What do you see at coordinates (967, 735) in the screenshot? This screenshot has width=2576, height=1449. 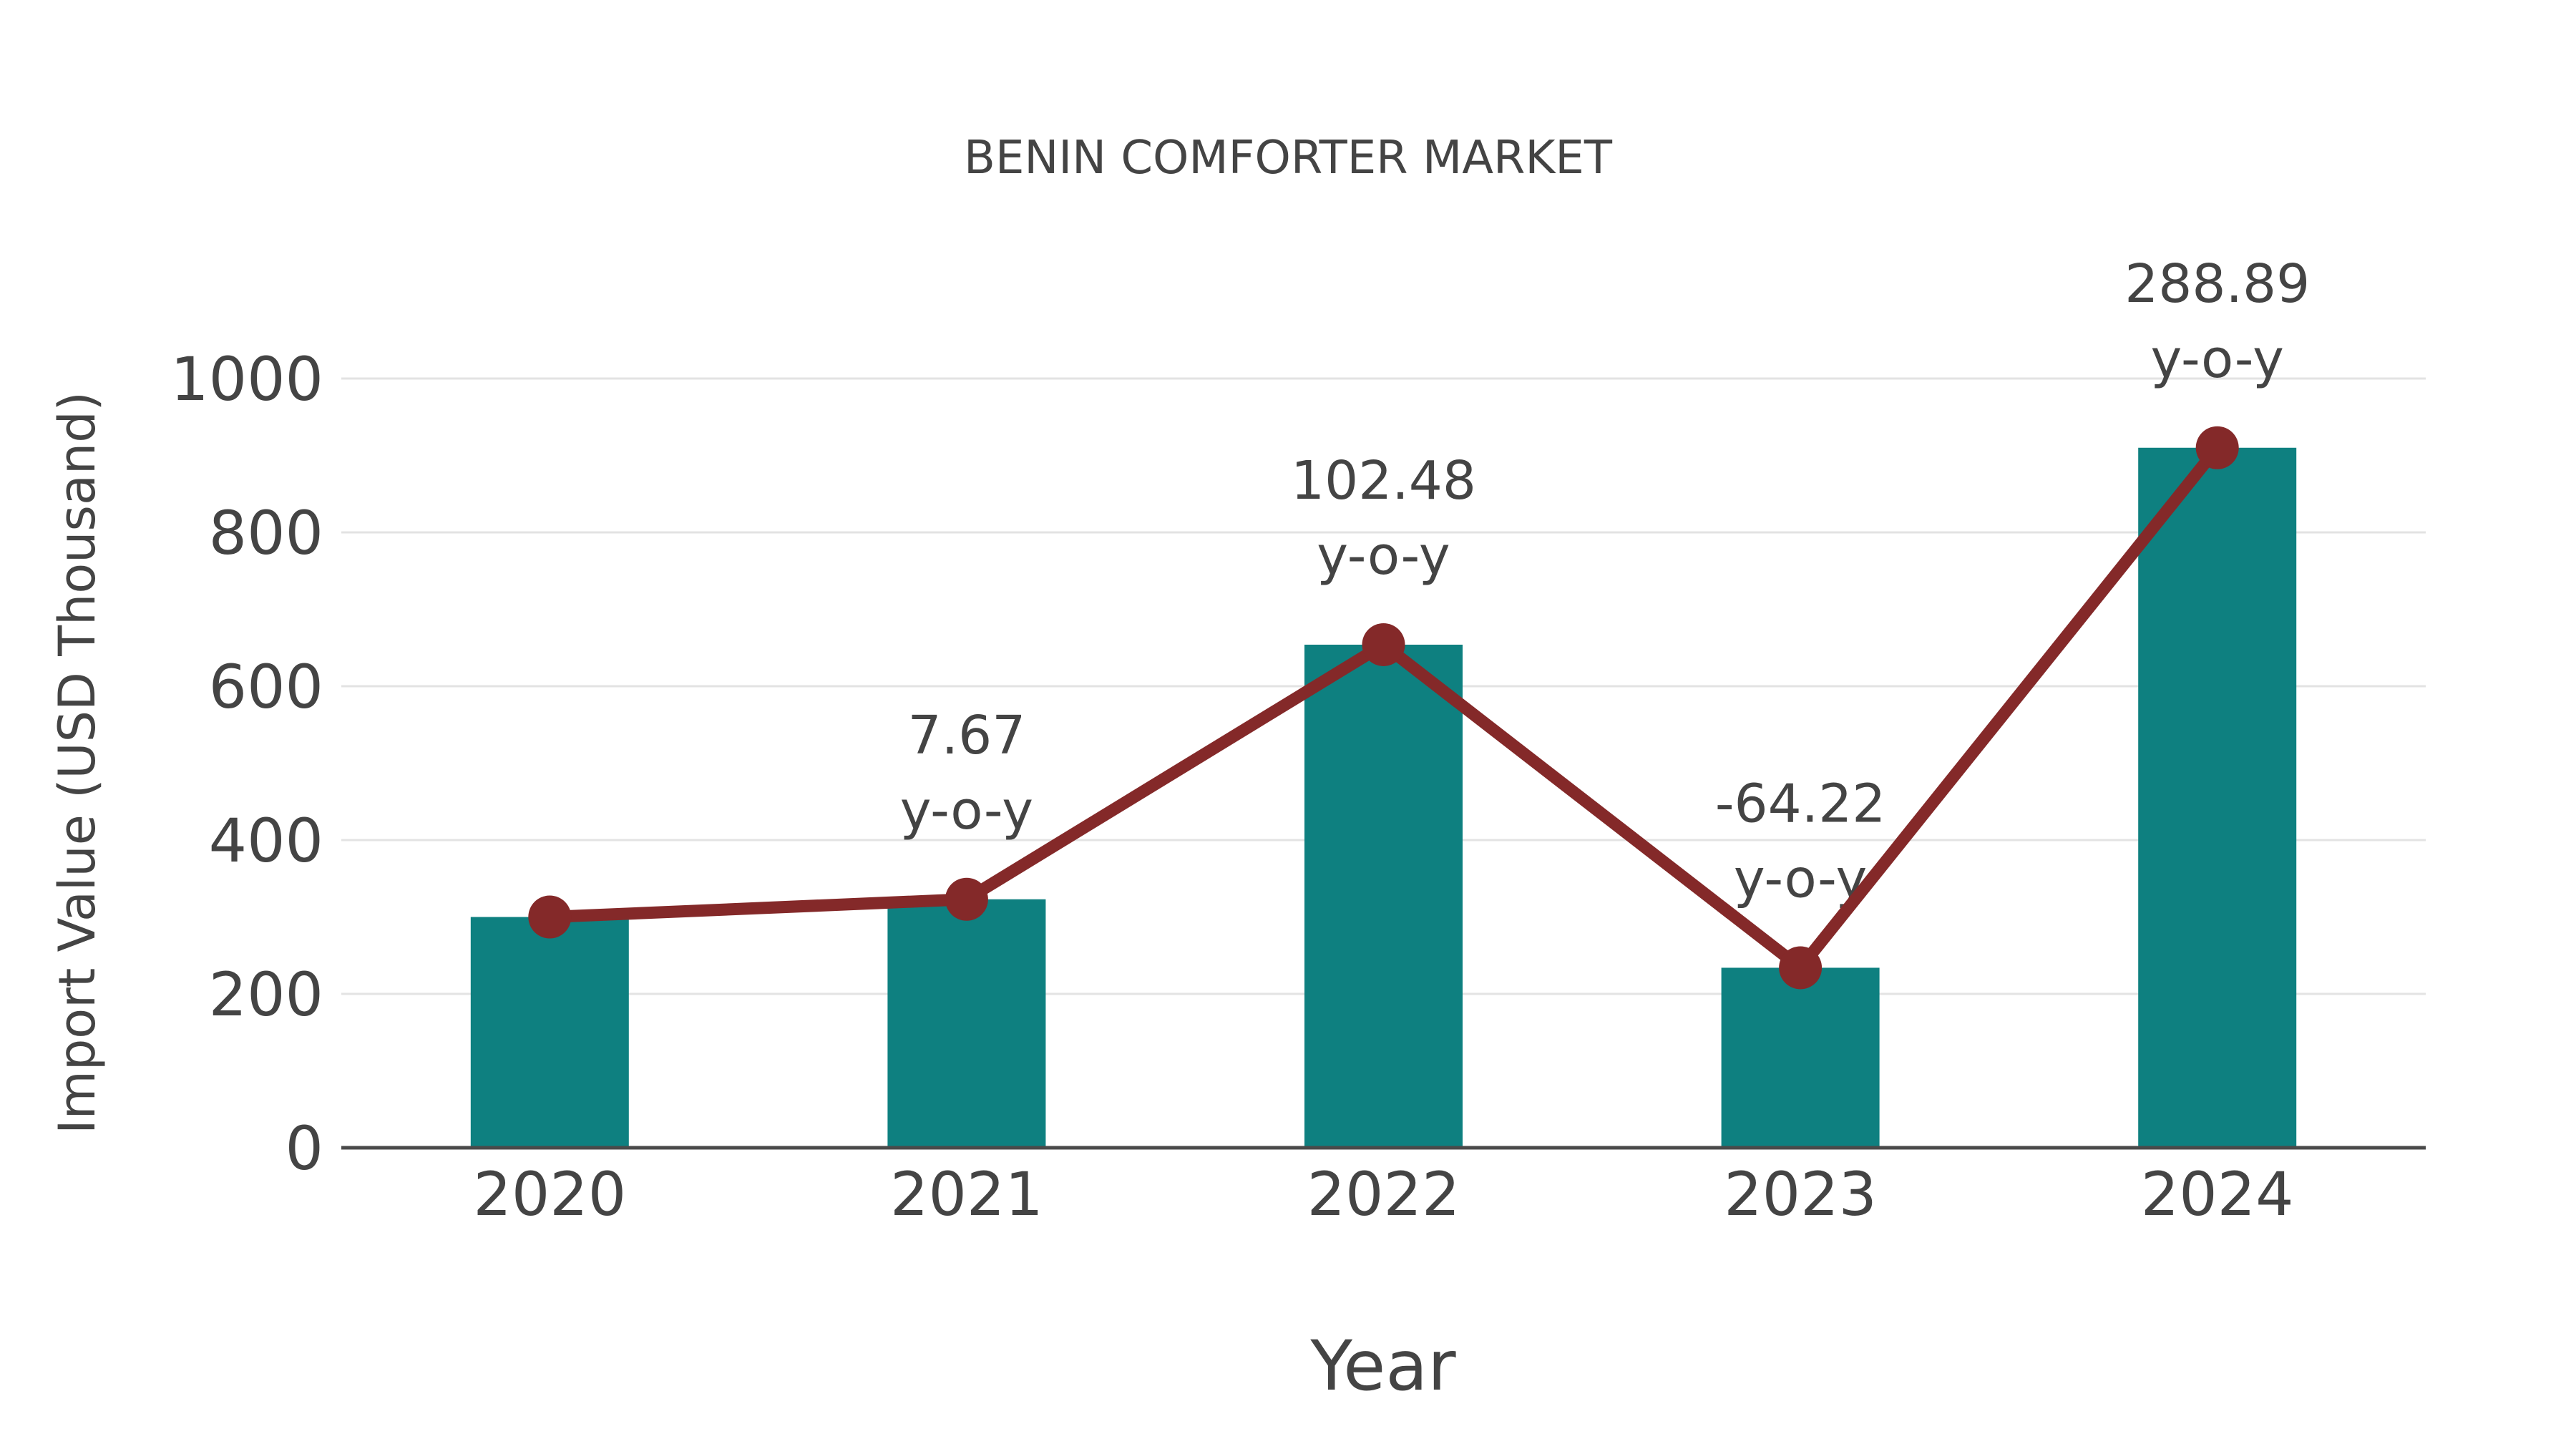 I see `annotation-value-2021: 7.67` at bounding box center [967, 735].